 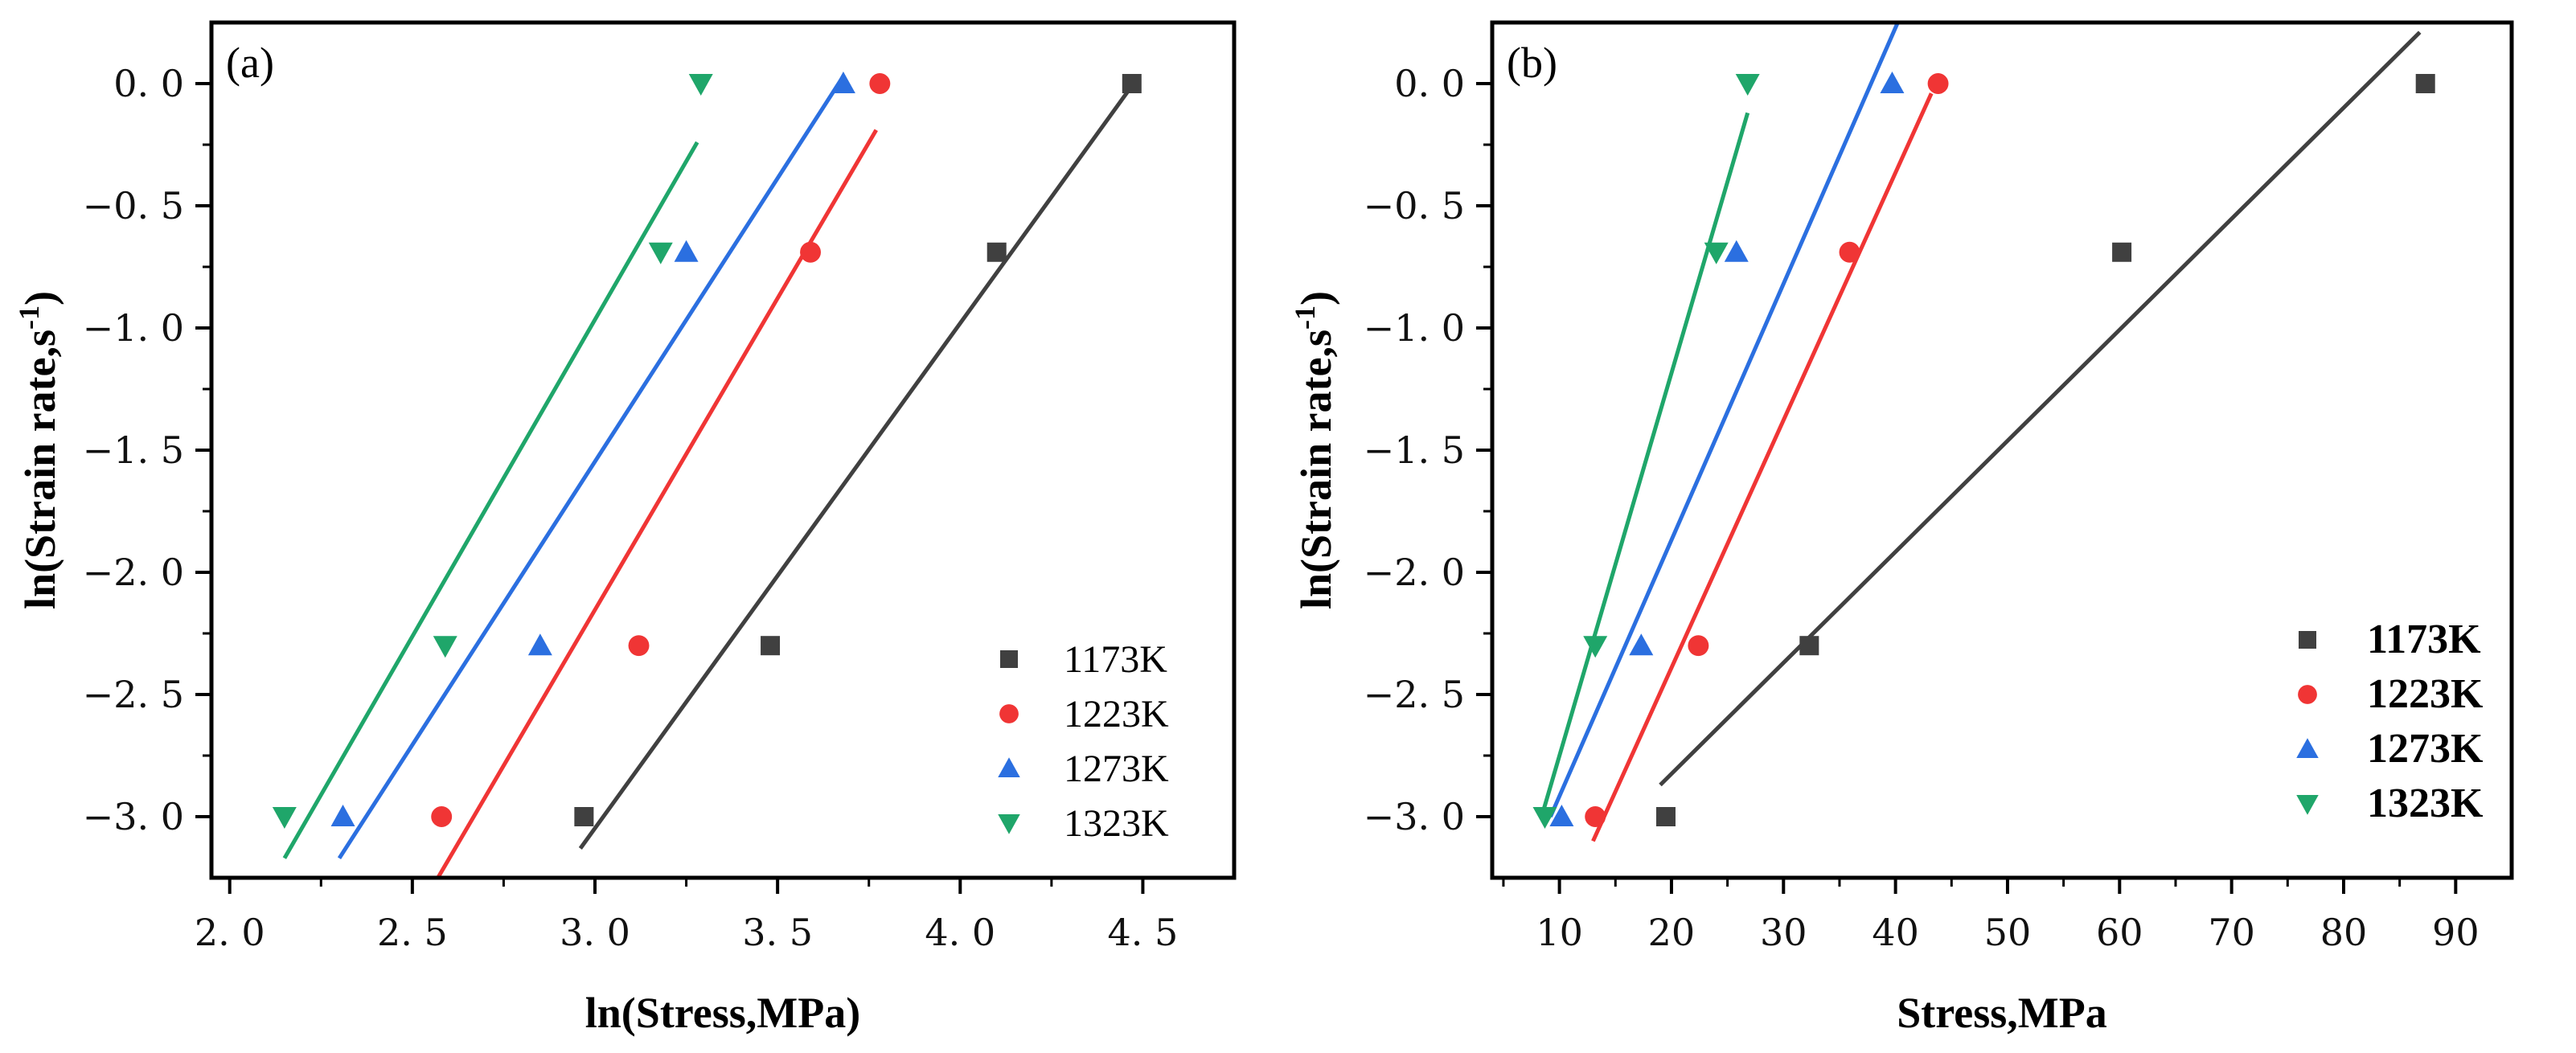 What do you see at coordinates (2008, 932) in the screenshot?
I see `x-tick-label: 50` at bounding box center [2008, 932].